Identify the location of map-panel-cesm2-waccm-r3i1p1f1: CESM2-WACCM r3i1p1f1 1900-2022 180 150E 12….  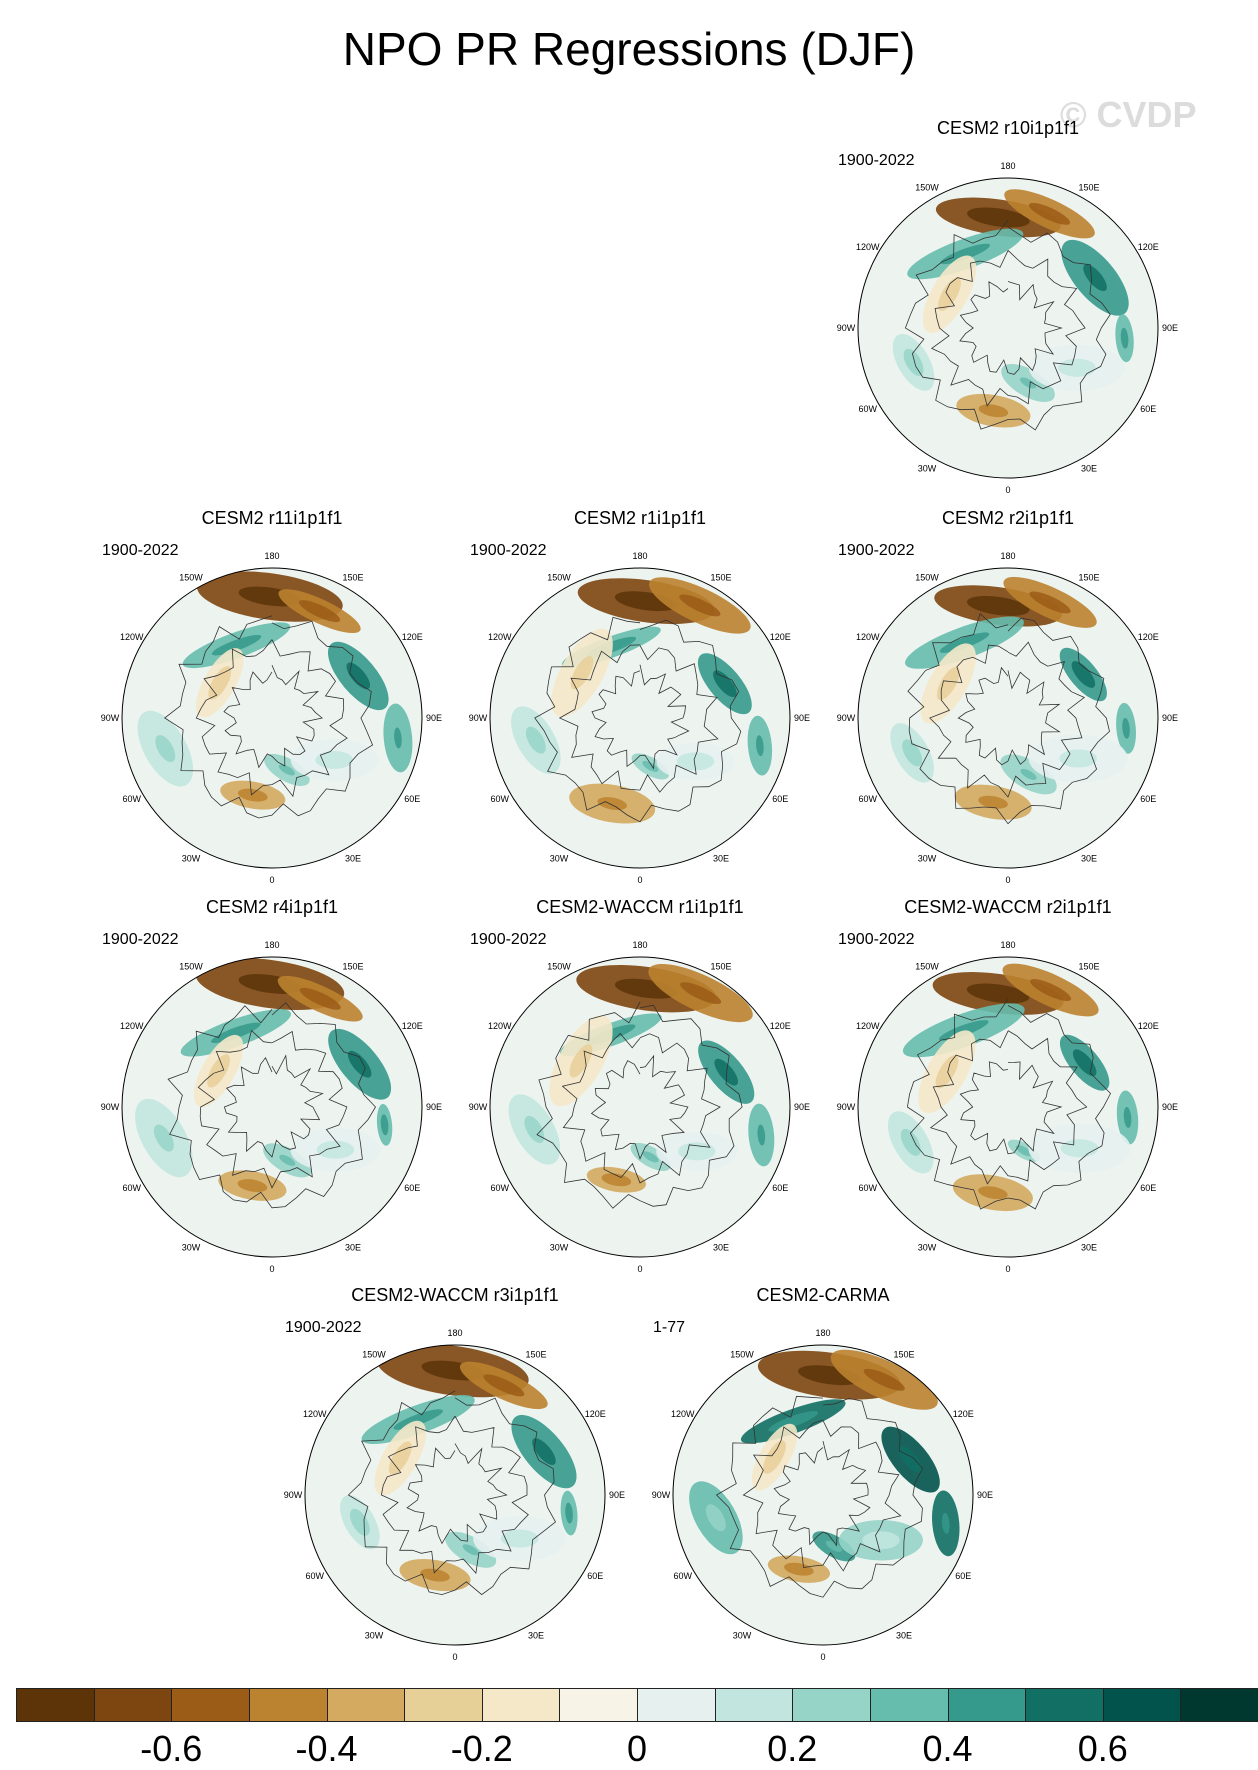
(455, 1480).